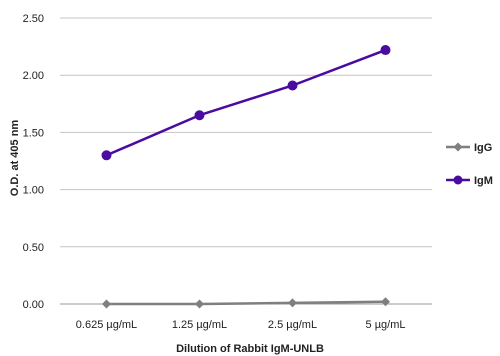 This screenshot has height=356, width=500. What do you see at coordinates (15, 158) in the screenshot?
I see `y-axis-title: O.D. at 405 nm` at bounding box center [15, 158].